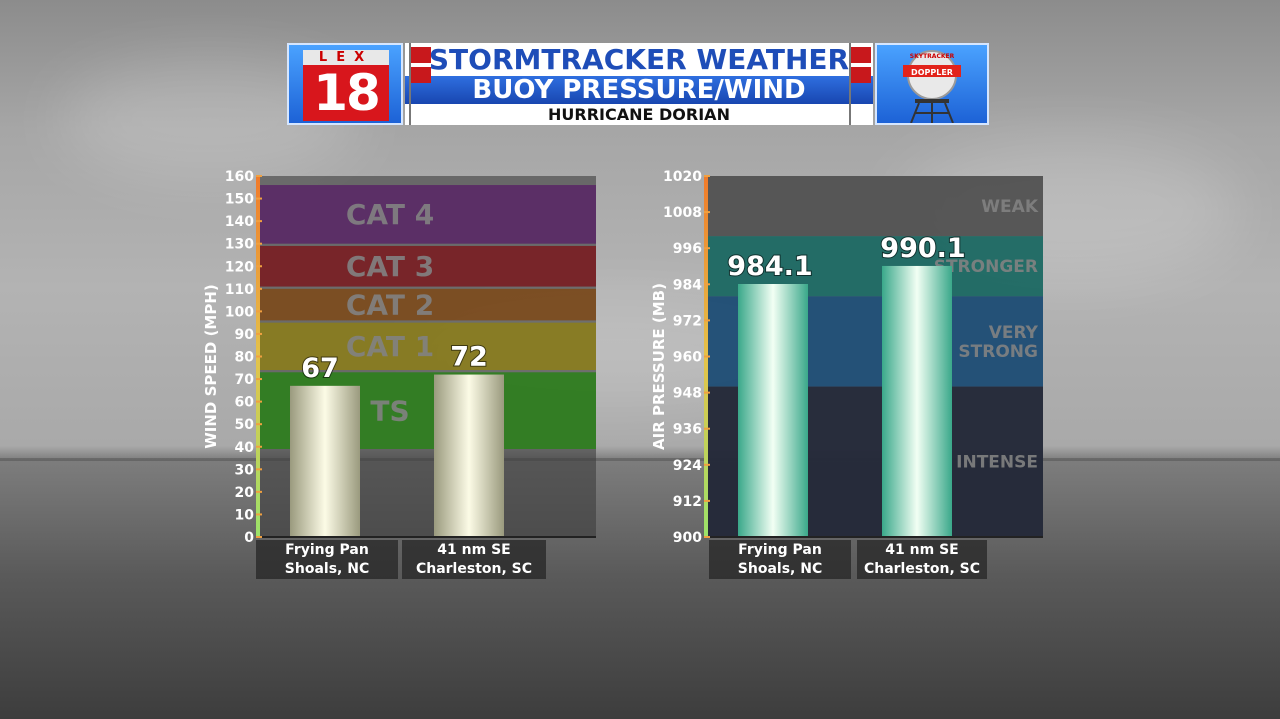 The width and height of the screenshot is (1280, 719). Describe the element at coordinates (1010, 207) in the screenshot. I see `band-label: WEAK` at that location.